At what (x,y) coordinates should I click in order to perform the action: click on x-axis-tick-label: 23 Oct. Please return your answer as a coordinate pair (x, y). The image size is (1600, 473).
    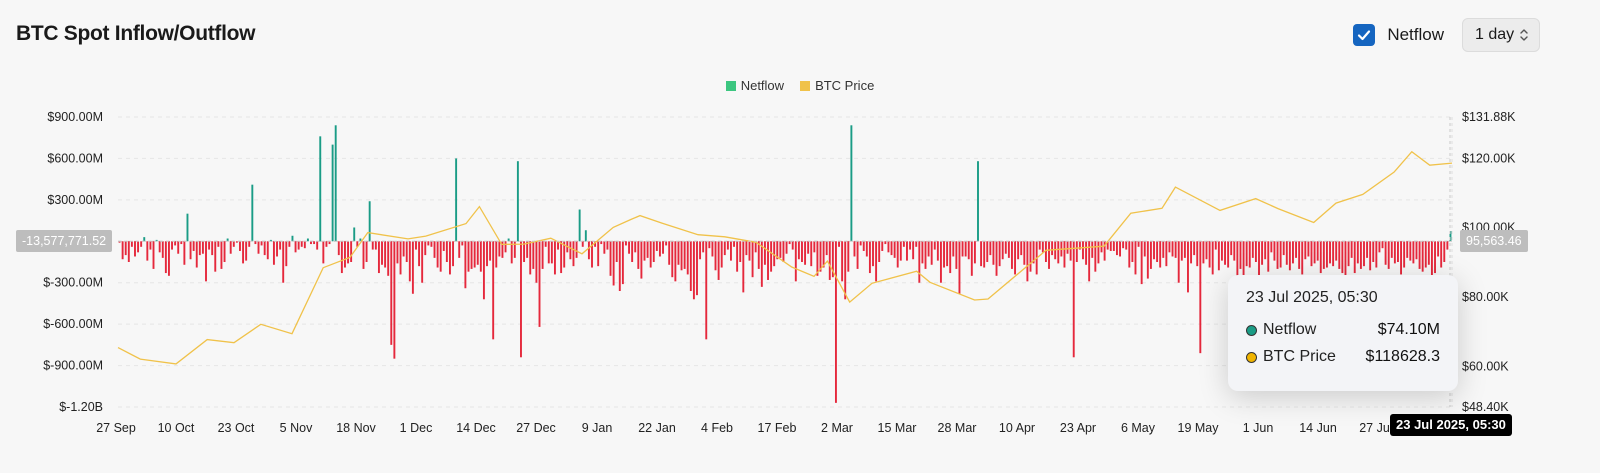
    Looking at the image, I should click on (236, 428).